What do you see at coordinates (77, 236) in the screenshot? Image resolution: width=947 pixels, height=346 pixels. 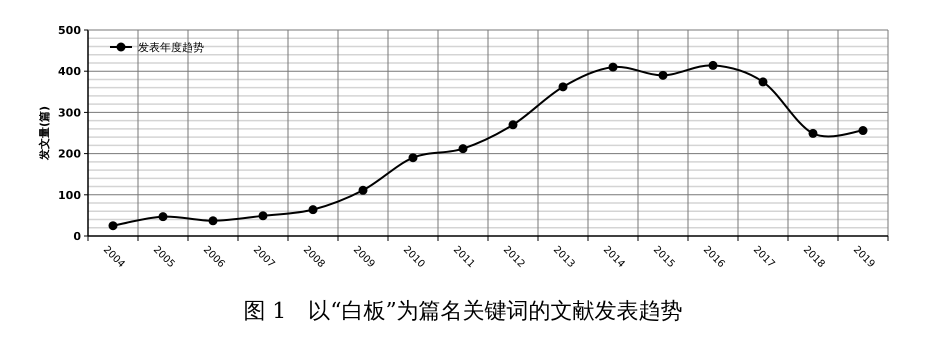 I see `y-tick-label: 0` at bounding box center [77, 236].